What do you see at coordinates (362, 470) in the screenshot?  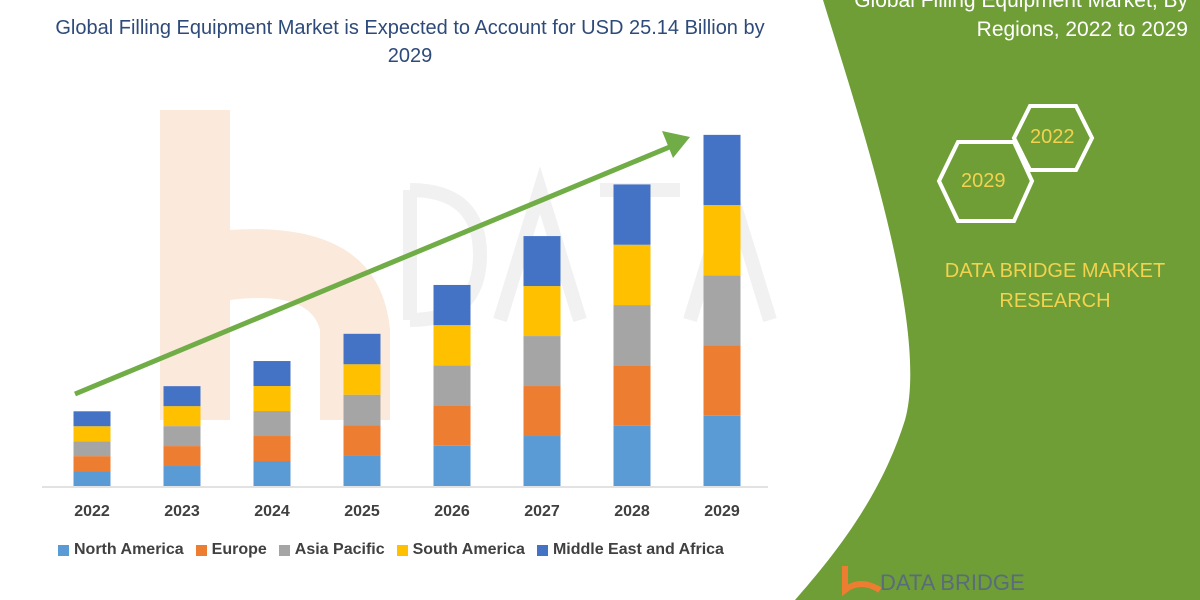 I see `bar-2025-north-america` at bounding box center [362, 470].